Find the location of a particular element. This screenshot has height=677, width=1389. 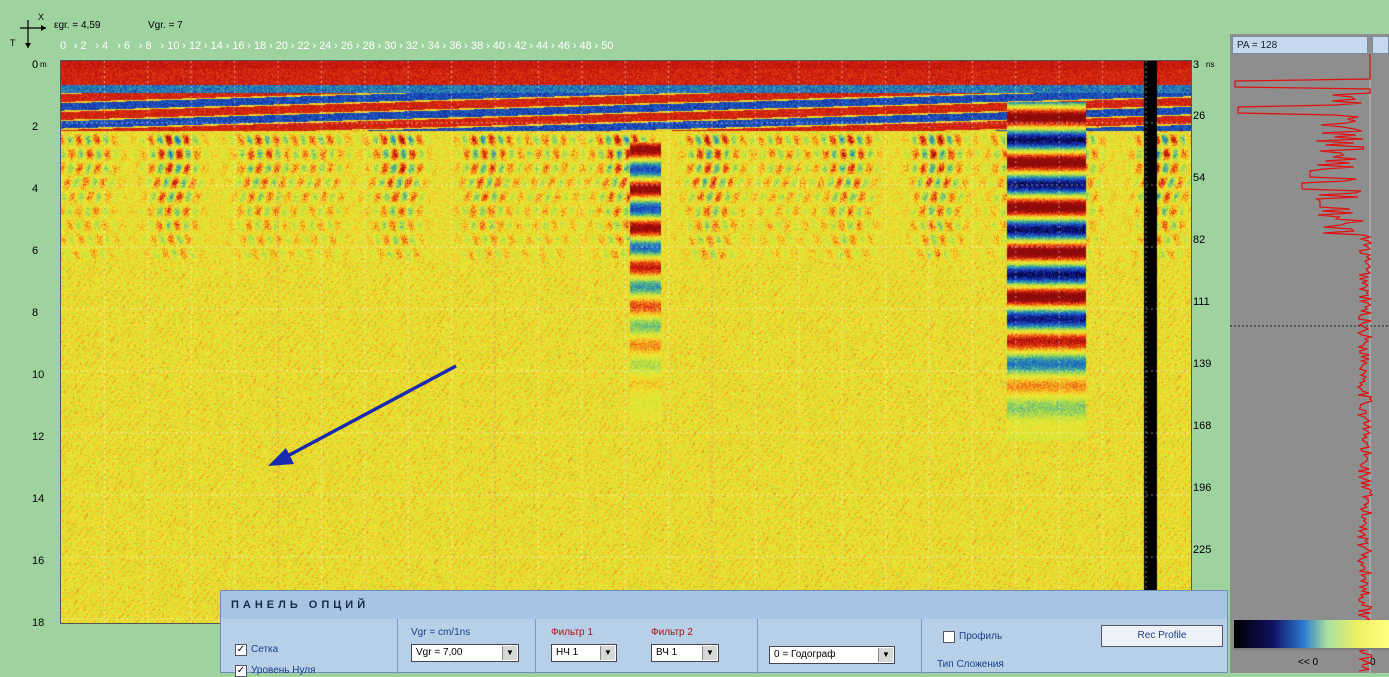

depth-tick-label: 6 is located at coordinates (35, 251).